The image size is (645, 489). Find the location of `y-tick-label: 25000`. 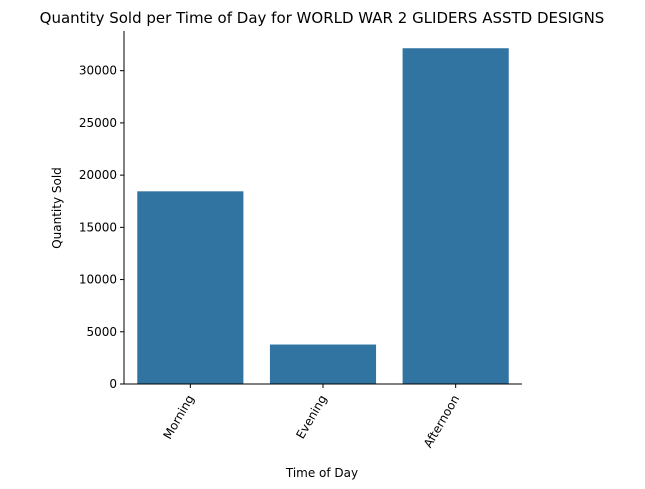

y-tick-label: 25000 is located at coordinates (98, 123).